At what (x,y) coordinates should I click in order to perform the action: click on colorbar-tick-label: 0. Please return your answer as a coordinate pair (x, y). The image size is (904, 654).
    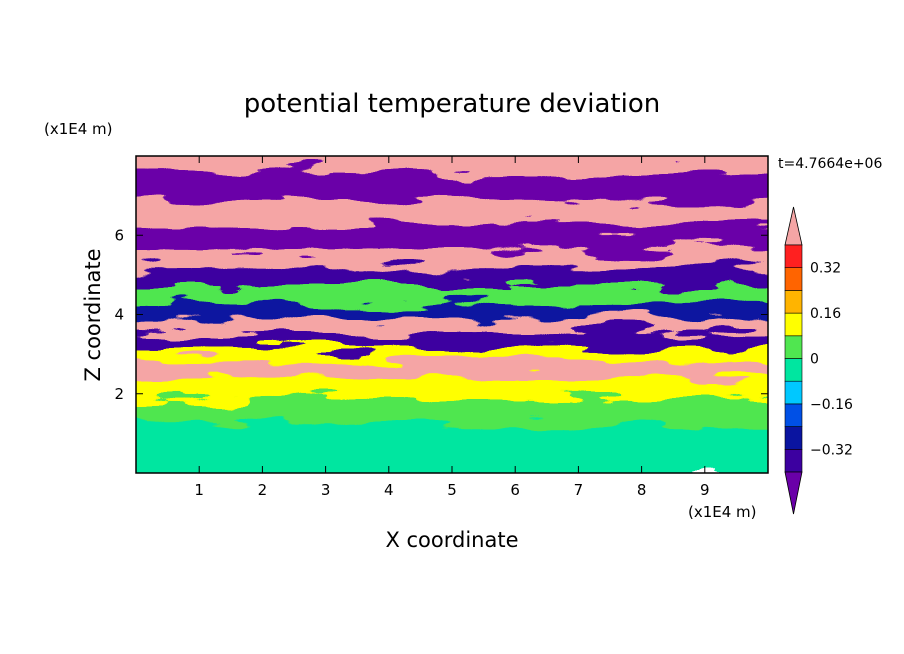
    Looking at the image, I should click on (814, 360).